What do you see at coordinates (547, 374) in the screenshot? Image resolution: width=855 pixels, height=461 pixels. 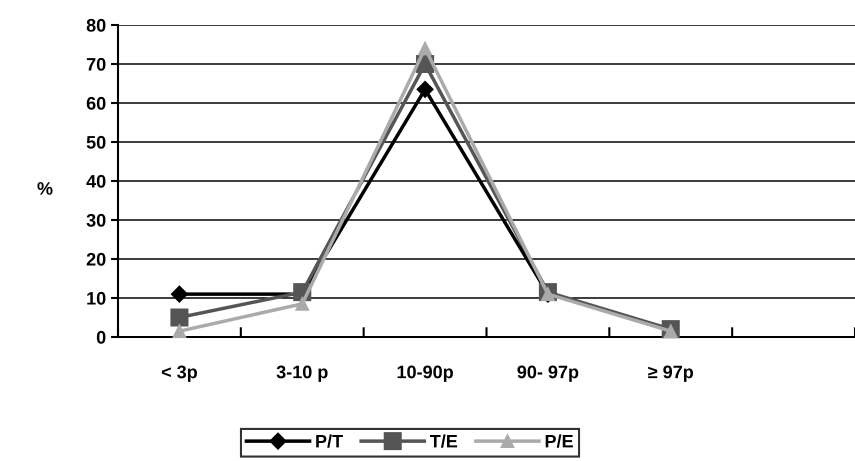 I see `x-tick-label: 90- 97p` at bounding box center [547, 374].